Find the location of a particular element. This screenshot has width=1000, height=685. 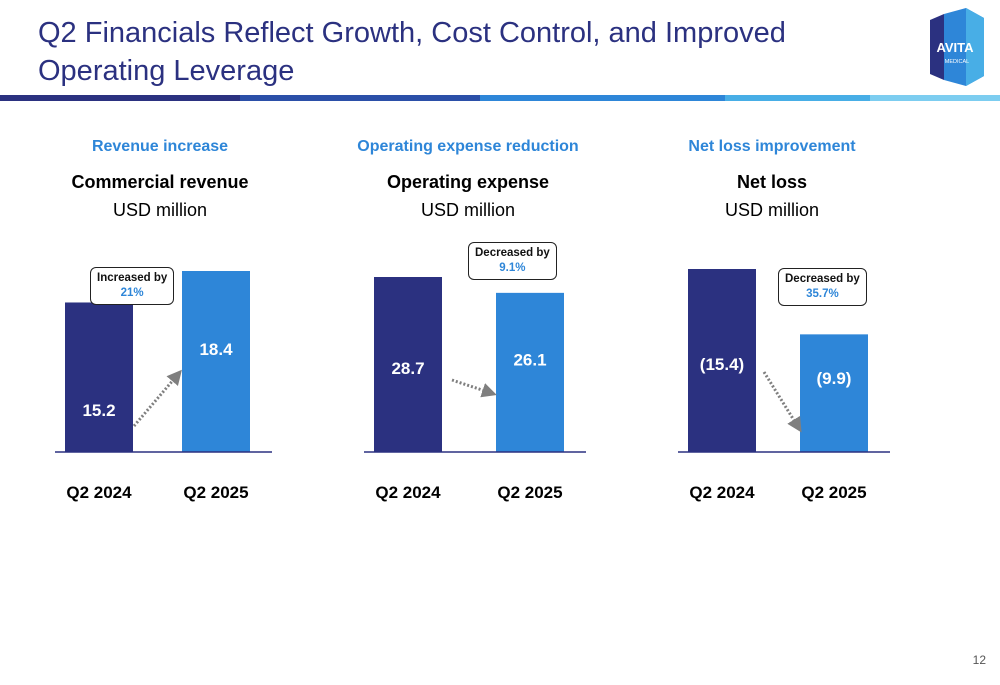

chart-kicker: Revenue increase is located at coordinates (160, 146).